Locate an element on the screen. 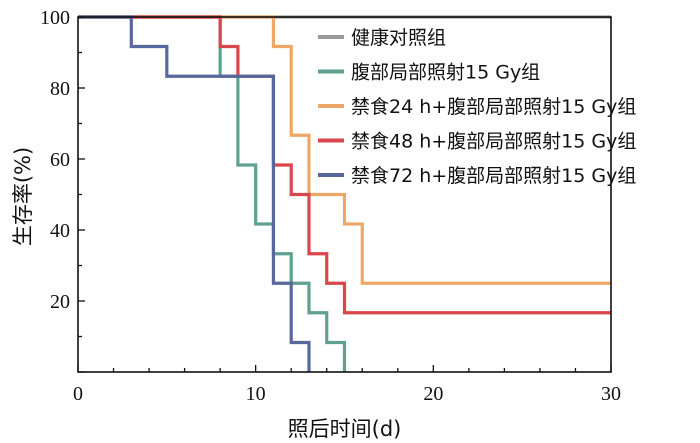  legend-label-5: 禁食72 h+腹部局部照射15 Gy组 is located at coordinates (493, 176).